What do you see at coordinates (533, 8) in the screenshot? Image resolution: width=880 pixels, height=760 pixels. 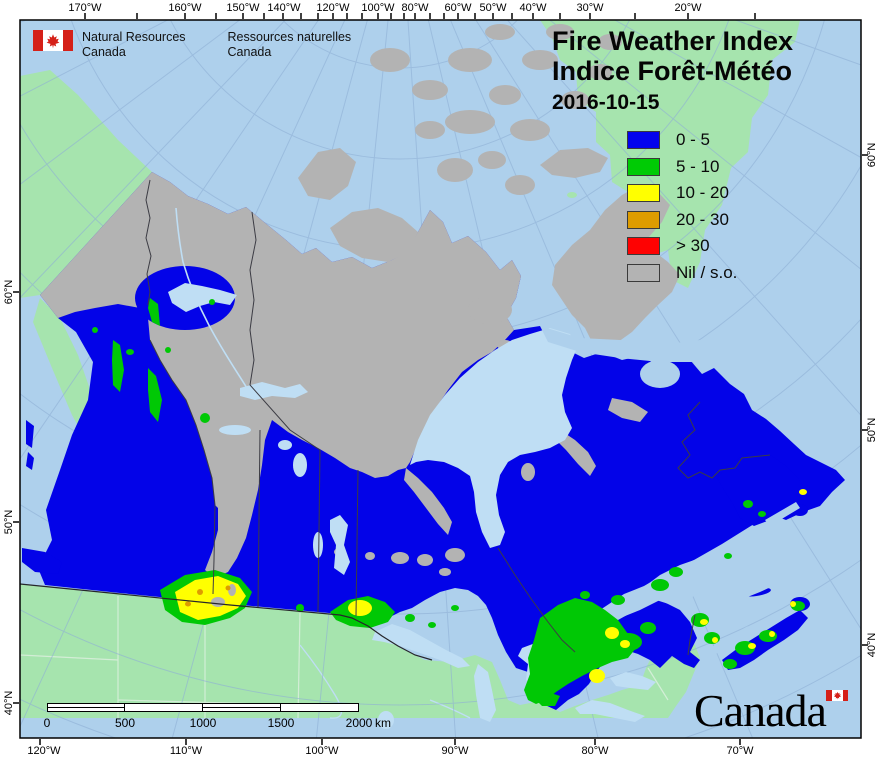 I see `lon-label: 40°W` at bounding box center [533, 8].